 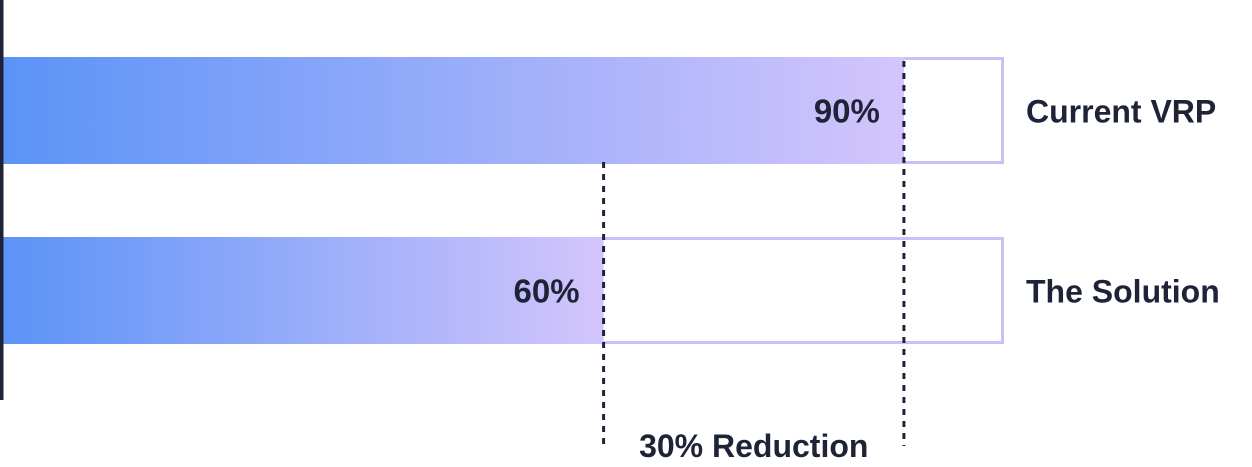 I want to click on data-label-current-vrp: 90%, so click(x=847, y=111).